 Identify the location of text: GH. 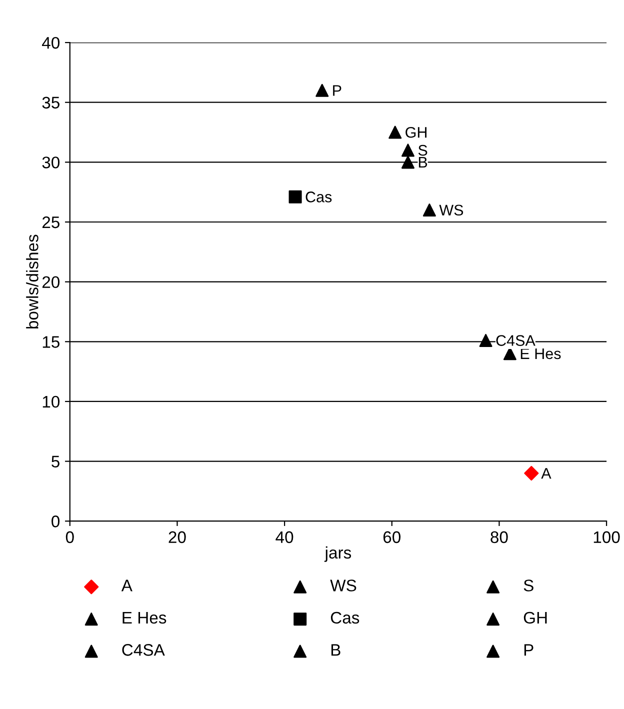
(416, 132).